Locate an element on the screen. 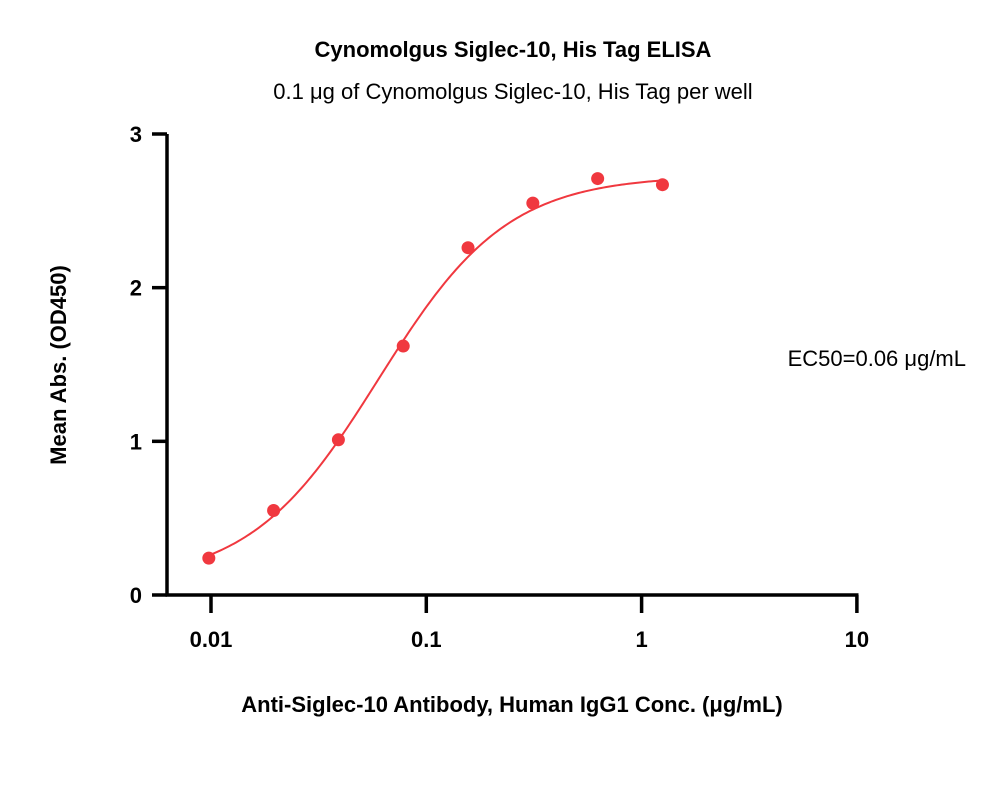 The height and width of the screenshot is (790, 1000). ec50-annotation: EC50=0.06 μg/mL is located at coordinates (877, 358).